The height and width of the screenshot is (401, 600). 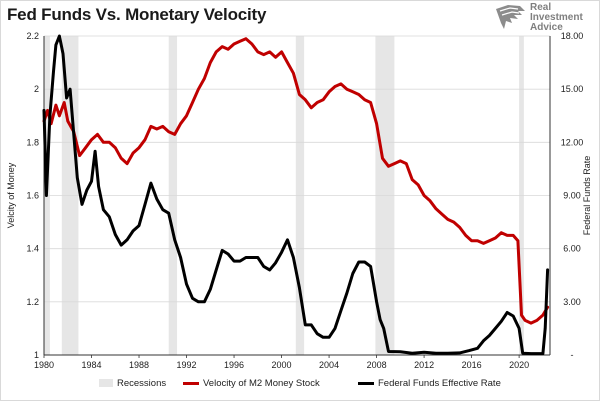 What do you see at coordinates (187, 365) in the screenshot?
I see `x-tick-label: 1992` at bounding box center [187, 365].